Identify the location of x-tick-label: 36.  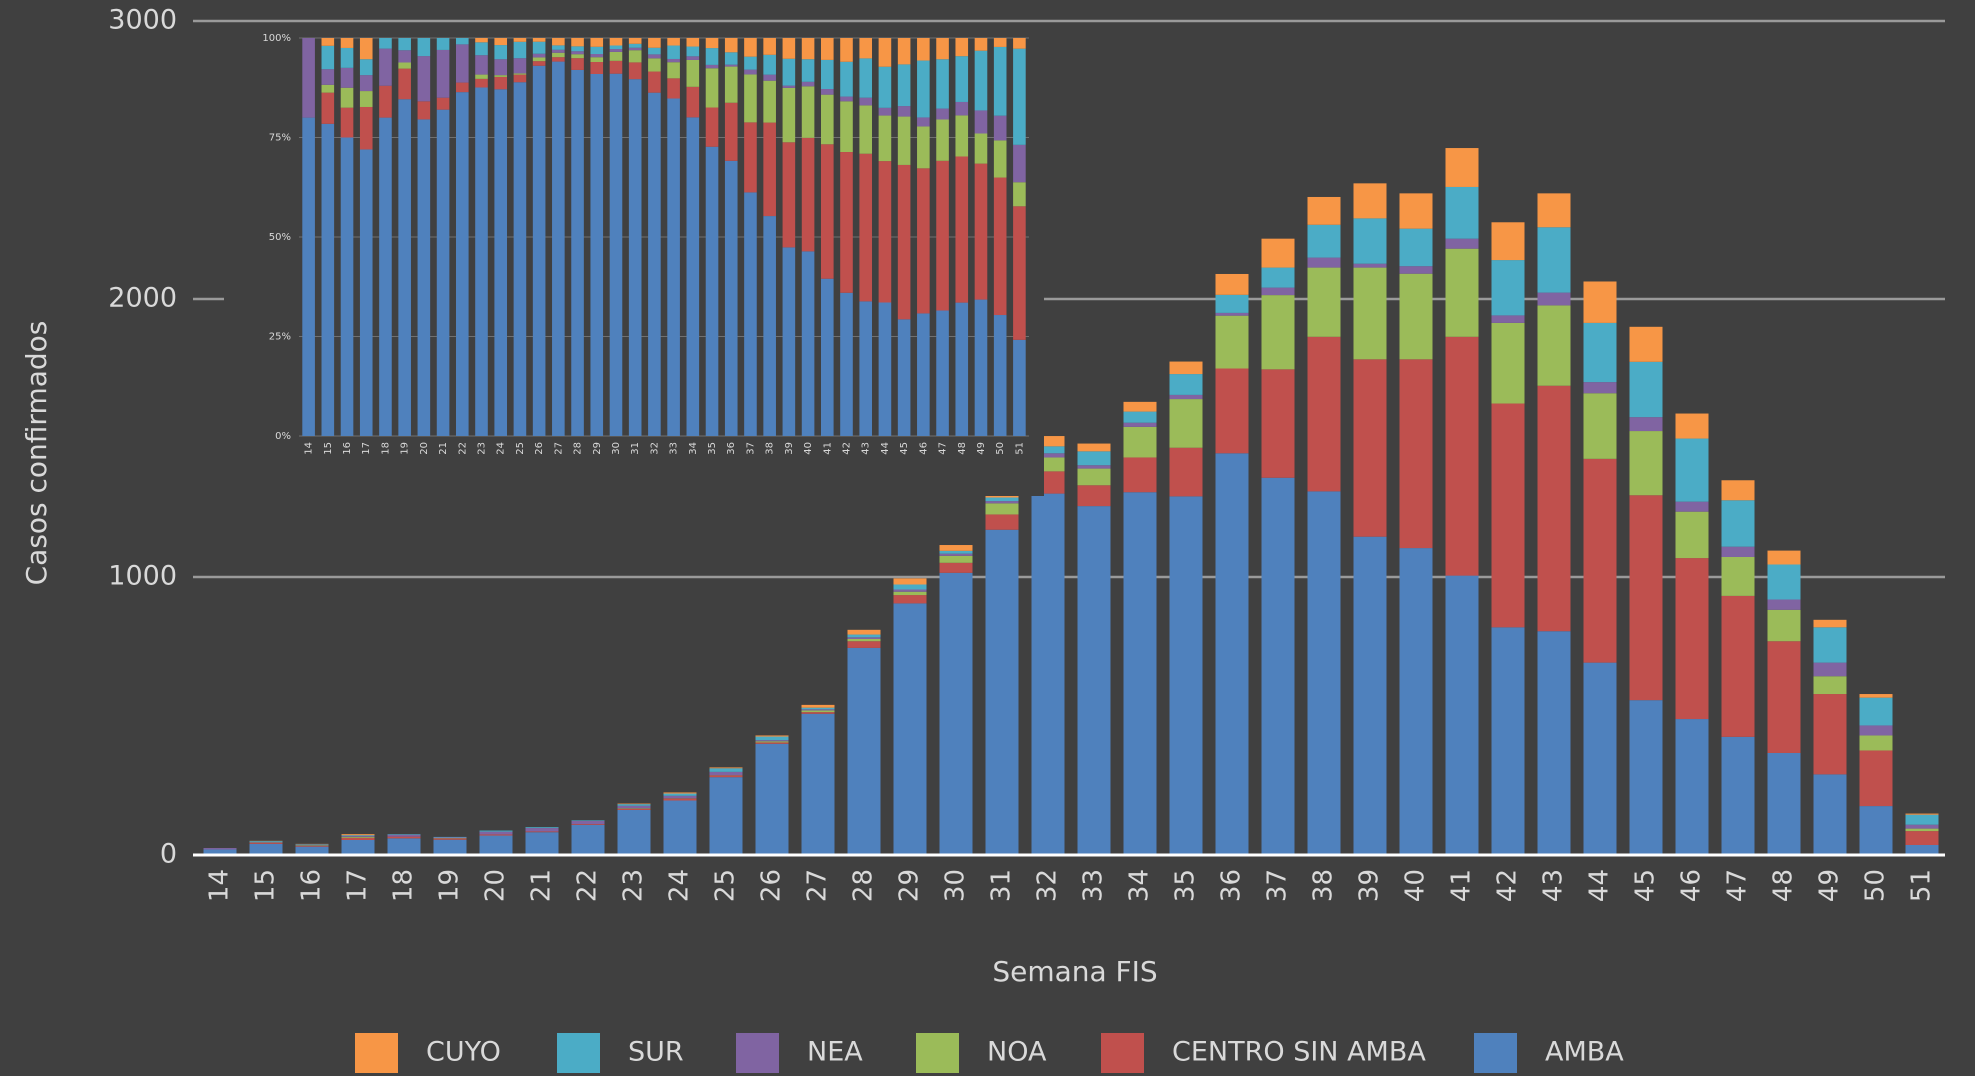
(731, 448).